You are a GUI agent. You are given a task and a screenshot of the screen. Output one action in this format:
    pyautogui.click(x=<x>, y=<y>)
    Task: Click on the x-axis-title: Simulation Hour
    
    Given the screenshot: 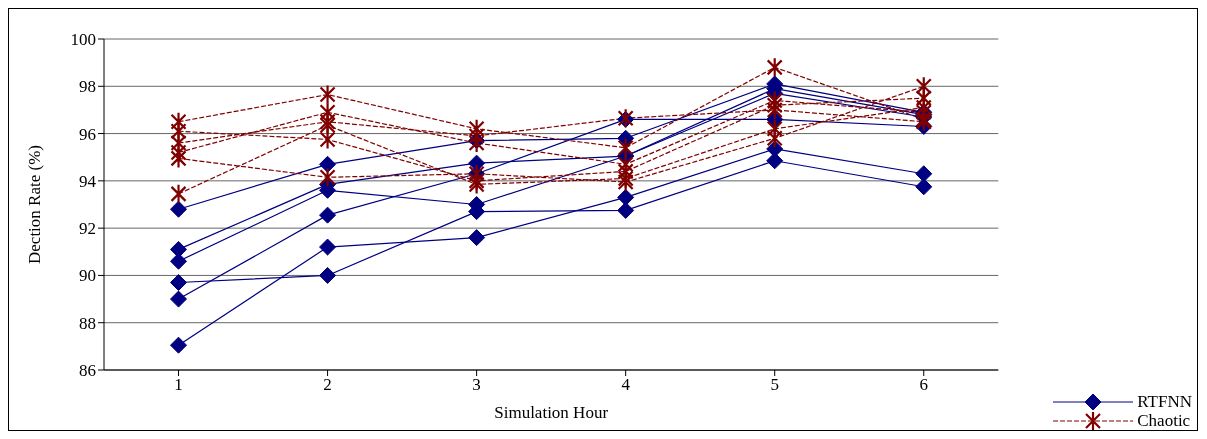 What is the action you would take?
    pyautogui.click(x=551, y=412)
    